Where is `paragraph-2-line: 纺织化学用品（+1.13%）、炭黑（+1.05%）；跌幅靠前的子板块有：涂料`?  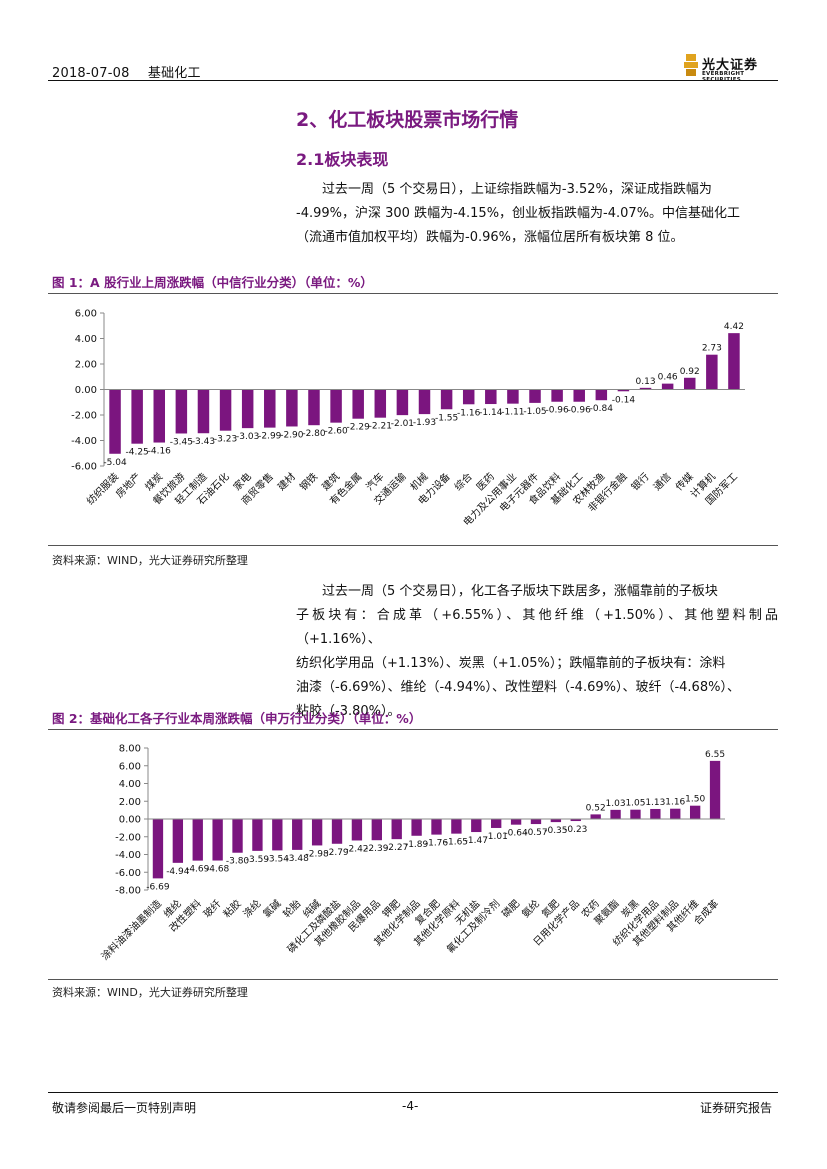
paragraph-2-line: 纺织化学用品（+1.13%）、炭黑（+1.05%）；跌幅靠前的子板块有：涂料 is located at coordinates (511, 663).